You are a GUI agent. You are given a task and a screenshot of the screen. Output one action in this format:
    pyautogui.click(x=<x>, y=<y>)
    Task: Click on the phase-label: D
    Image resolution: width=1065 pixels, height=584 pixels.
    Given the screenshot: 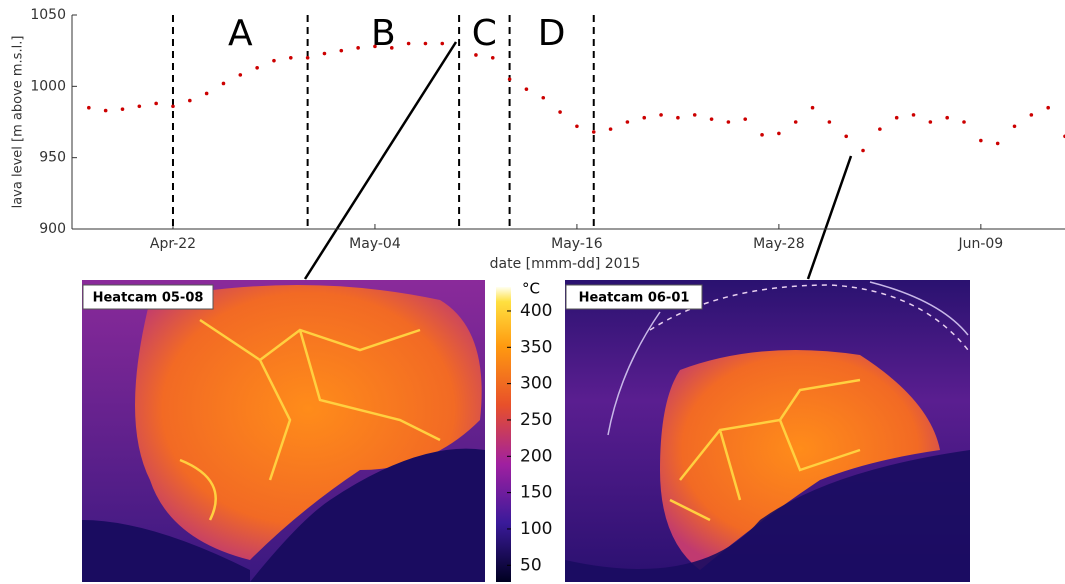 What is the action you would take?
    pyautogui.click(x=552, y=33)
    